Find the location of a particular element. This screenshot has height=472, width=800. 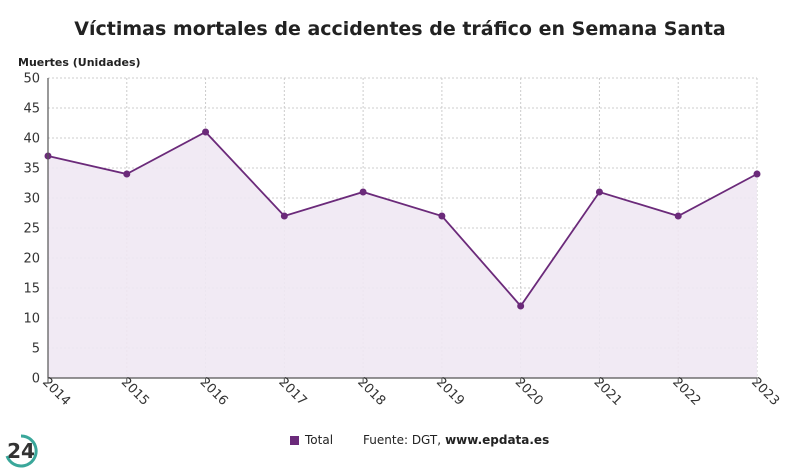

y-tick-label: 25 is located at coordinates (31, 229).